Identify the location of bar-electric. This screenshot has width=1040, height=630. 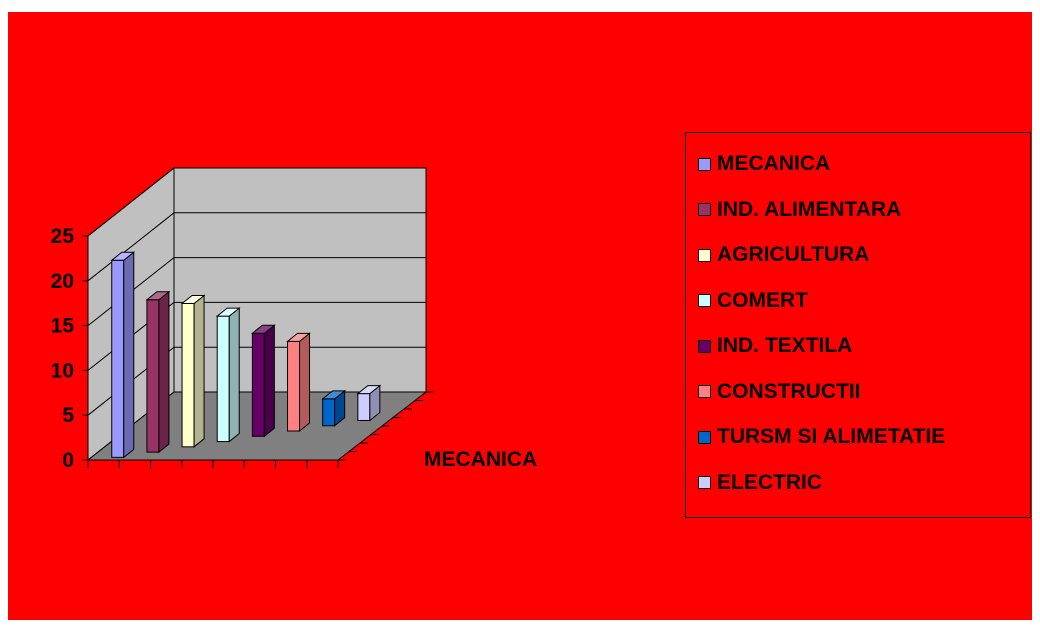
(364, 407).